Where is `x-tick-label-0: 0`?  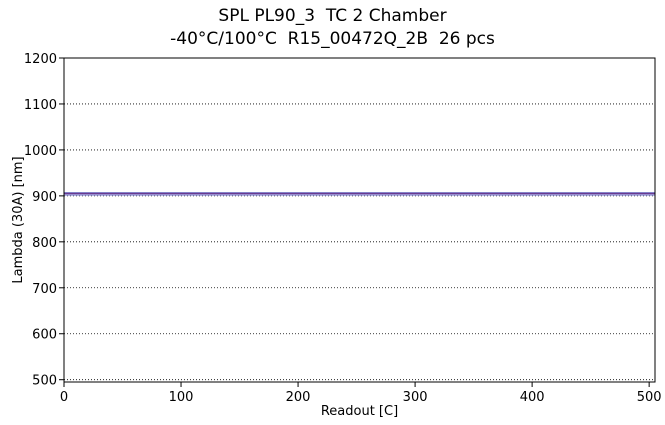
x-tick-label-0: 0 is located at coordinates (64, 397).